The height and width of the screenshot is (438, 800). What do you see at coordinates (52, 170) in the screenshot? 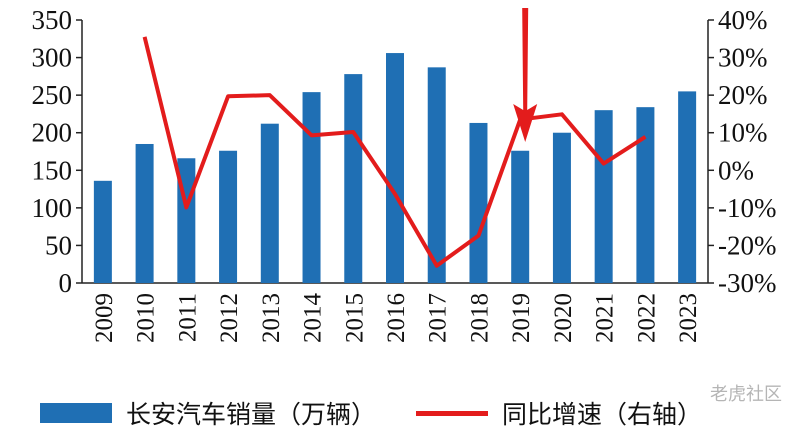
I see `left-tick-label: 150` at bounding box center [52, 170].